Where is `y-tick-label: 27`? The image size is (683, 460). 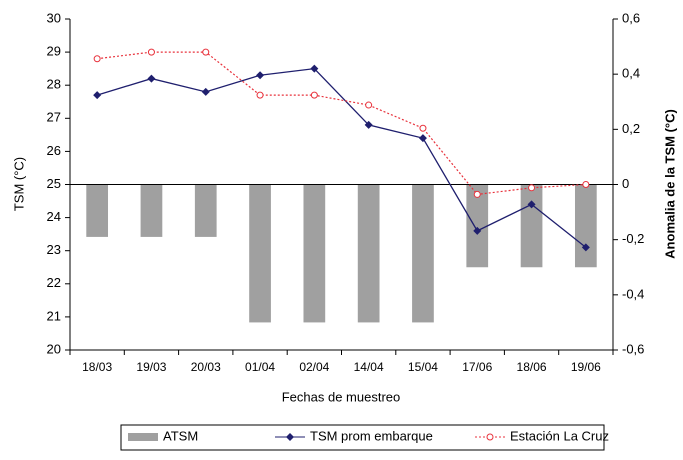
y-tick-label: 27 is located at coordinates (54, 117).